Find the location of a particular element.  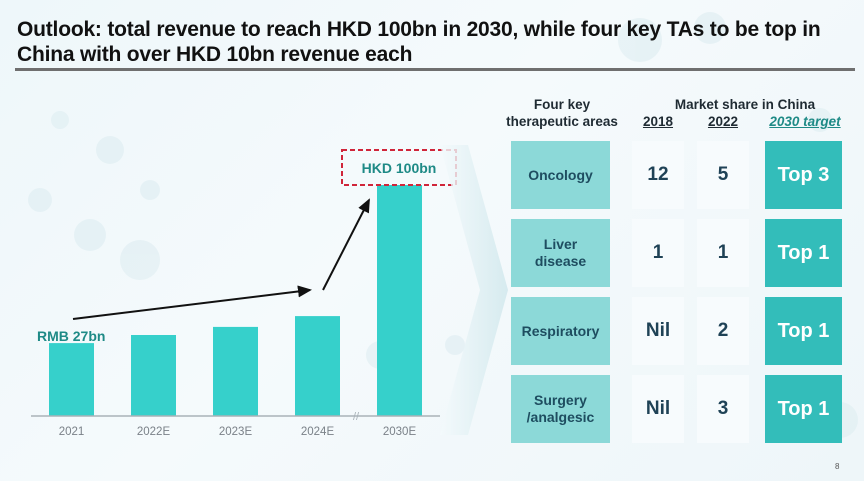

title-divider is located at coordinates (435, 69).